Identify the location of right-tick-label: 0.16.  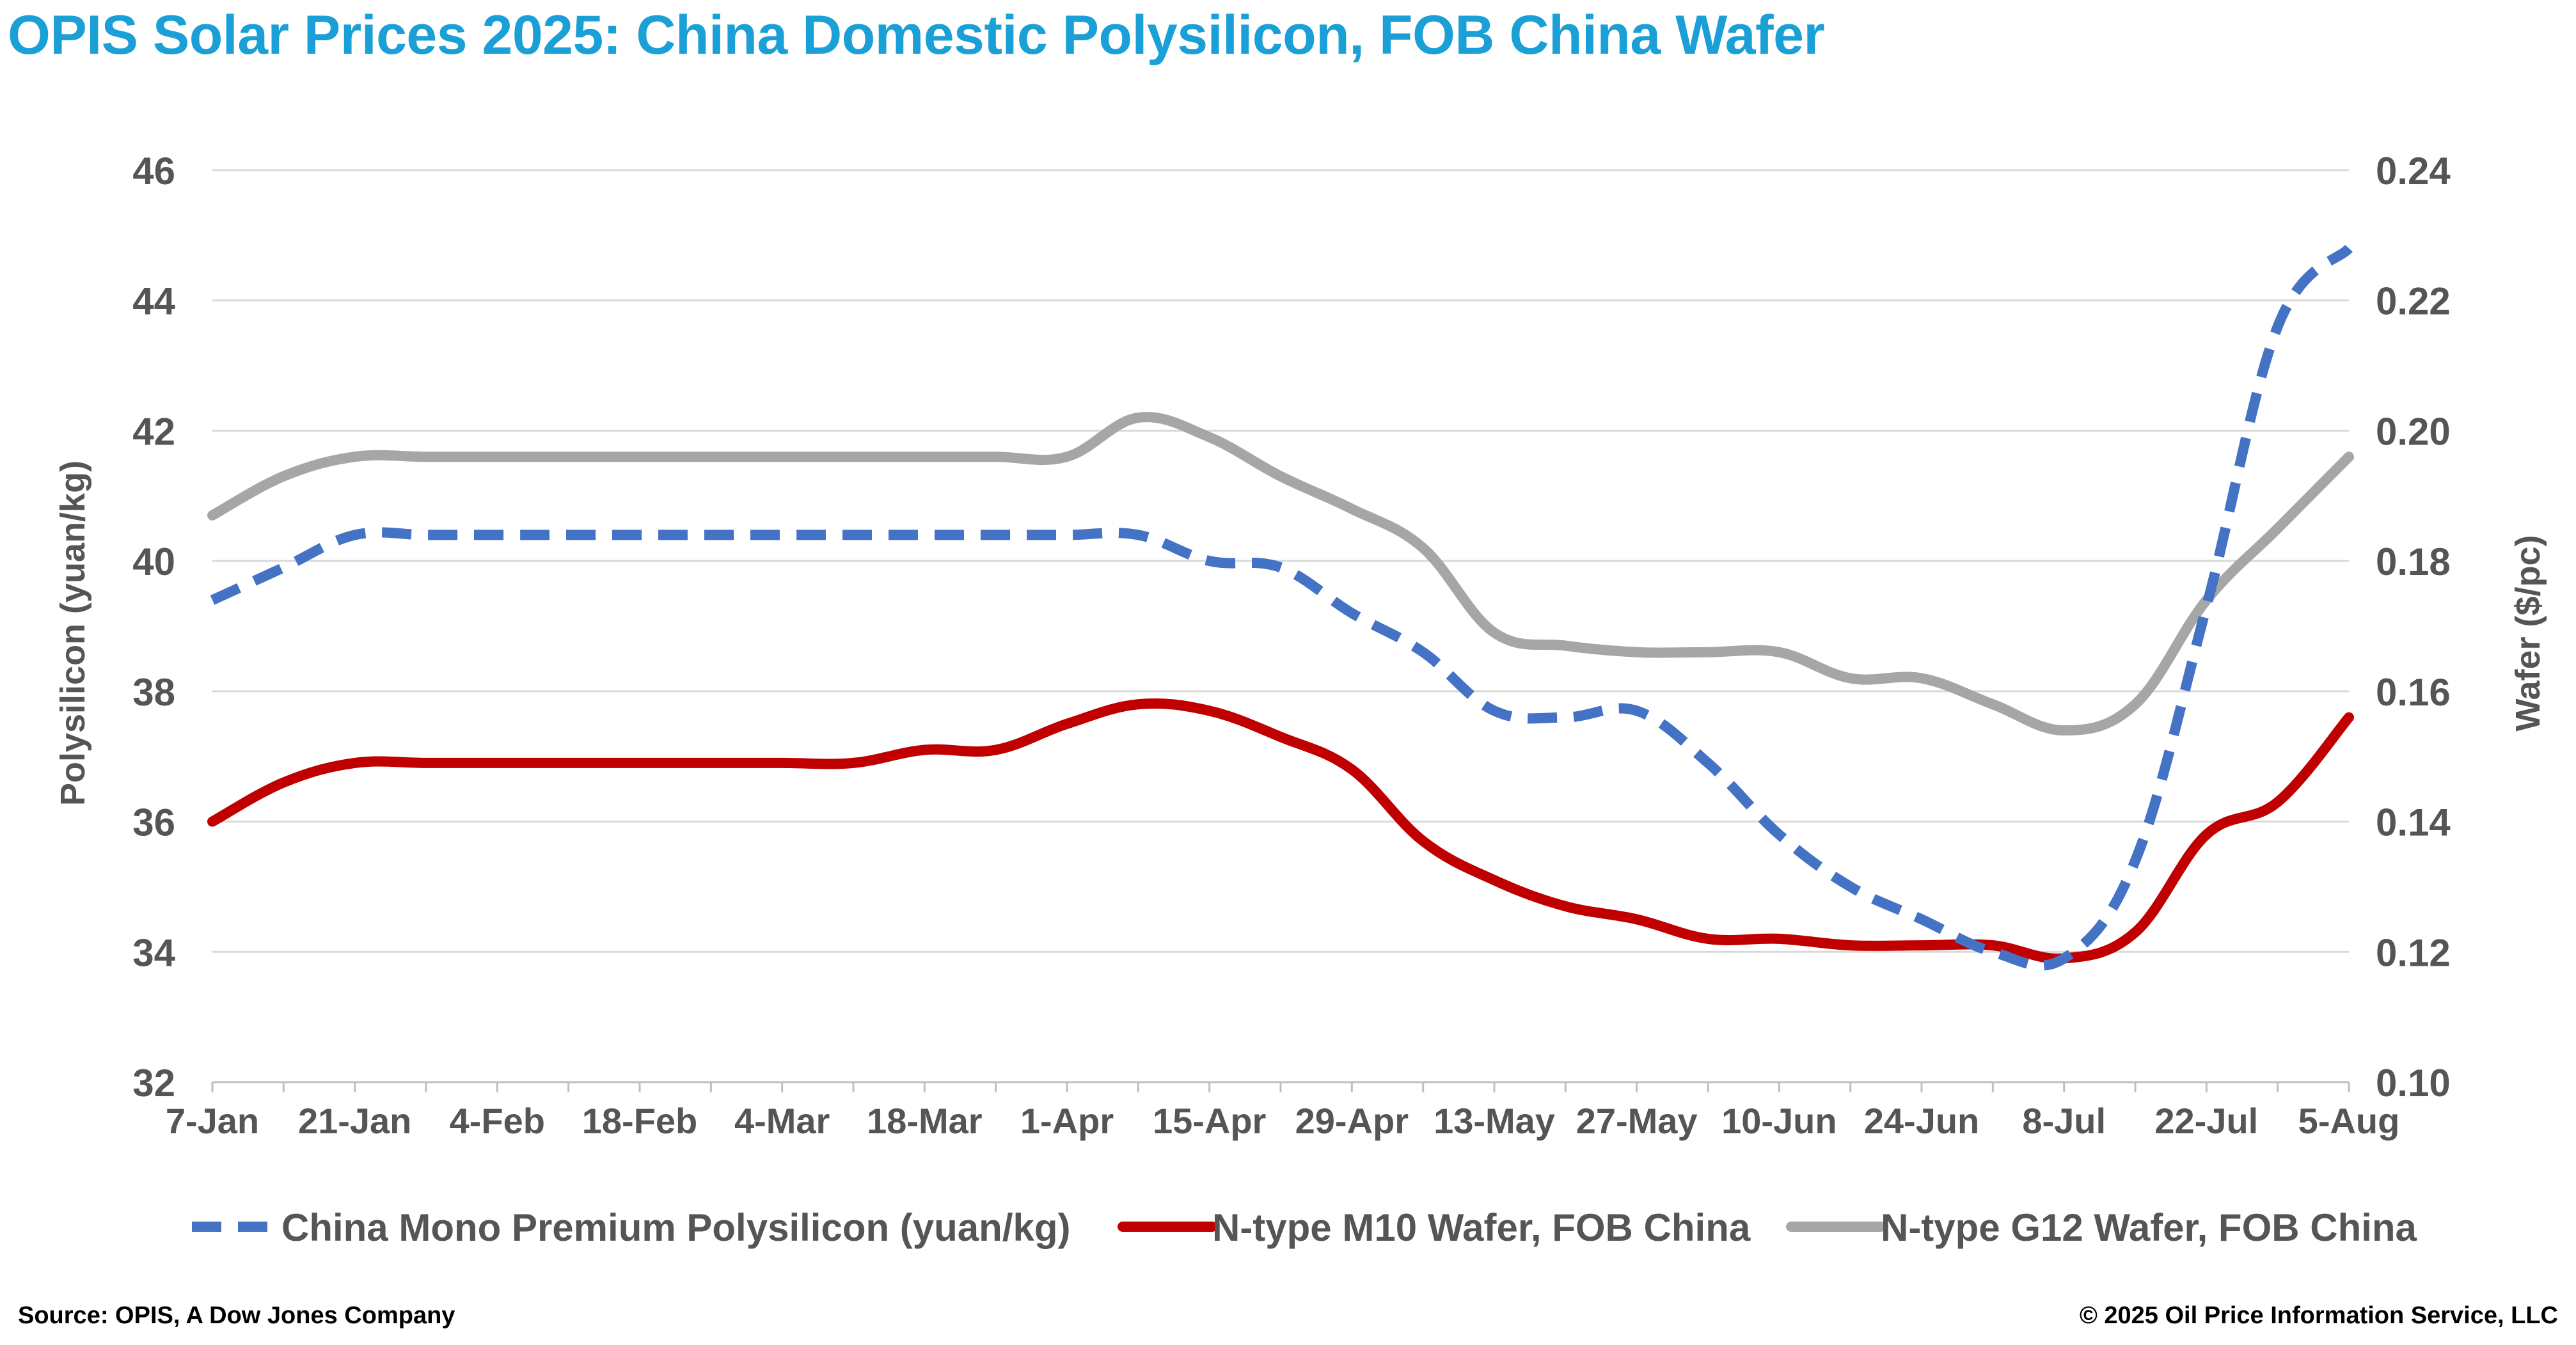
(2413, 692).